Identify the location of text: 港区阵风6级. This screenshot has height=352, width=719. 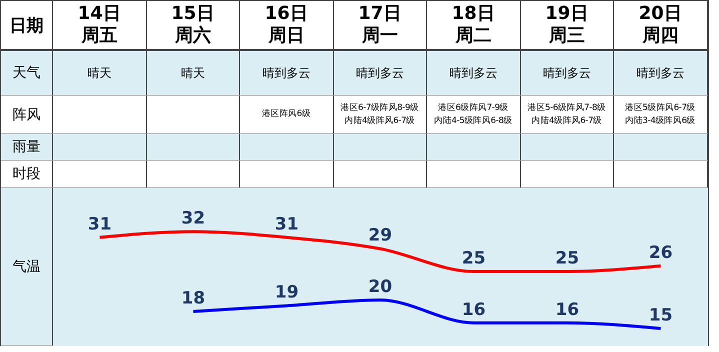
(286, 114).